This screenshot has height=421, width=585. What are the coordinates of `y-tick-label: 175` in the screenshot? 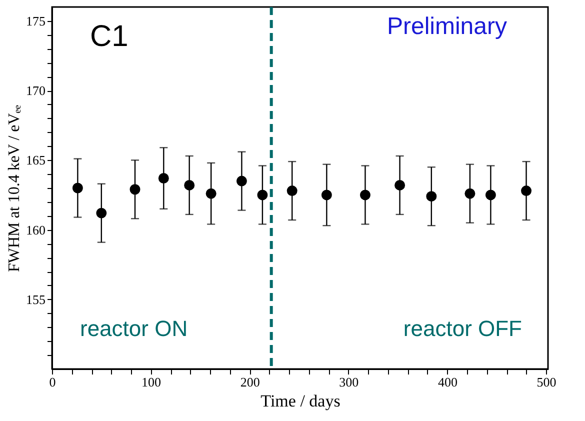 It's located at (36, 20).